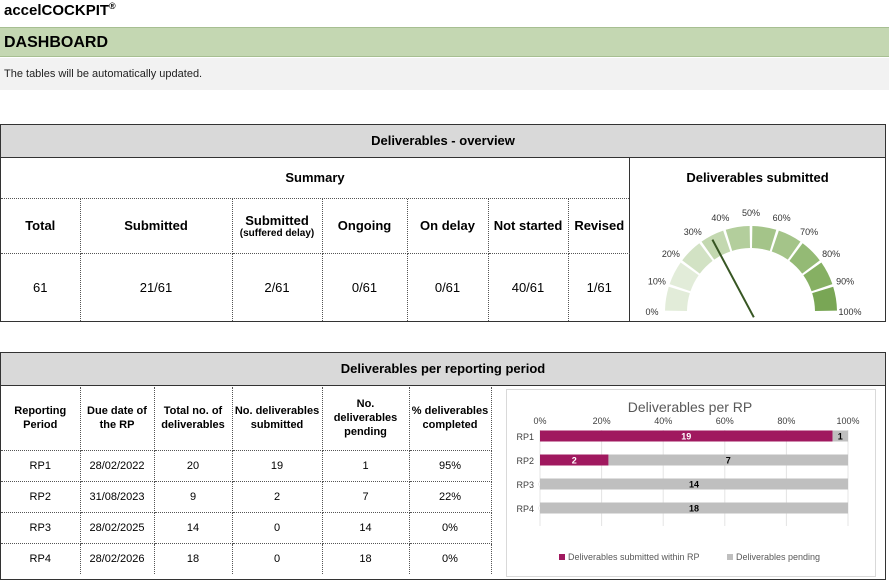  I want to click on summary-header-submitted: Submitted, so click(156, 226).